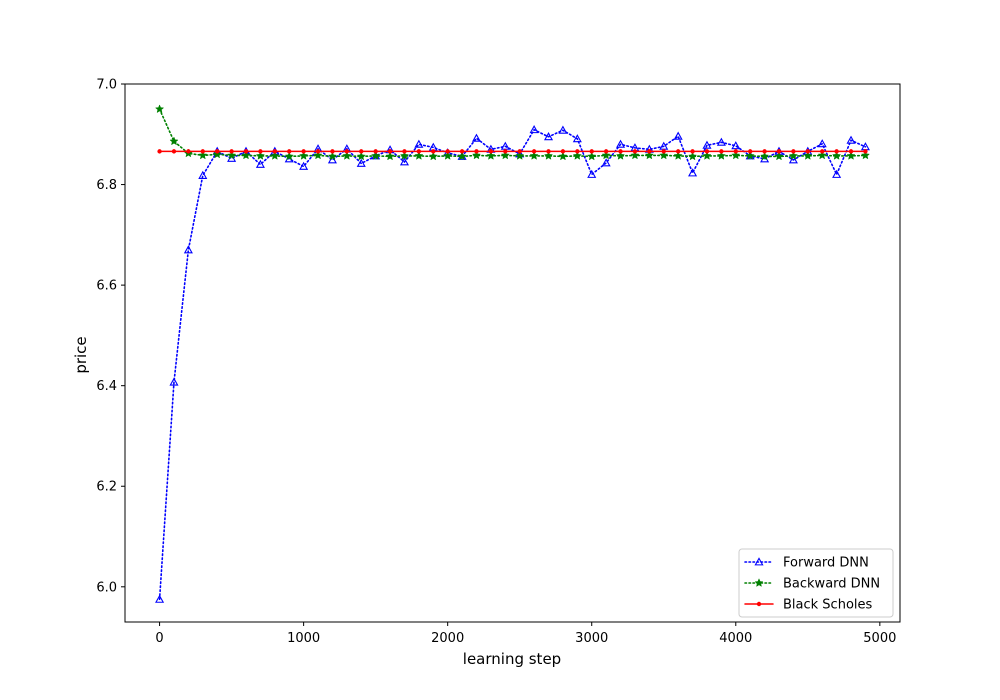 The width and height of the screenshot is (1000, 700). Describe the element at coordinates (106, 587) in the screenshot. I see `y-tick-label: 6.0` at that location.